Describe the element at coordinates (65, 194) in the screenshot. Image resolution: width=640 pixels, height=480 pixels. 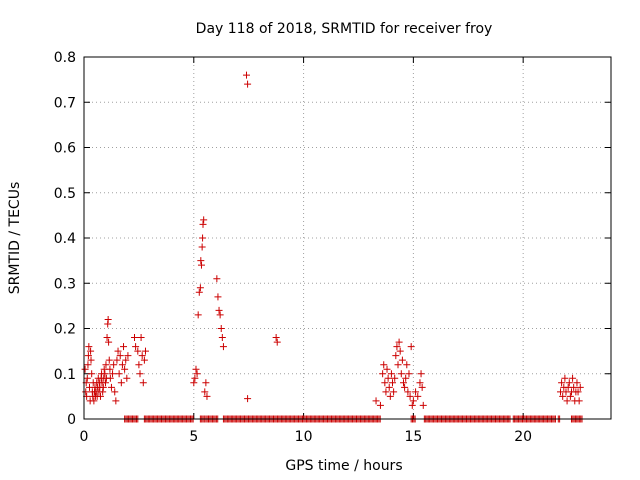
I see `y-tick-label: 0.5` at that location.